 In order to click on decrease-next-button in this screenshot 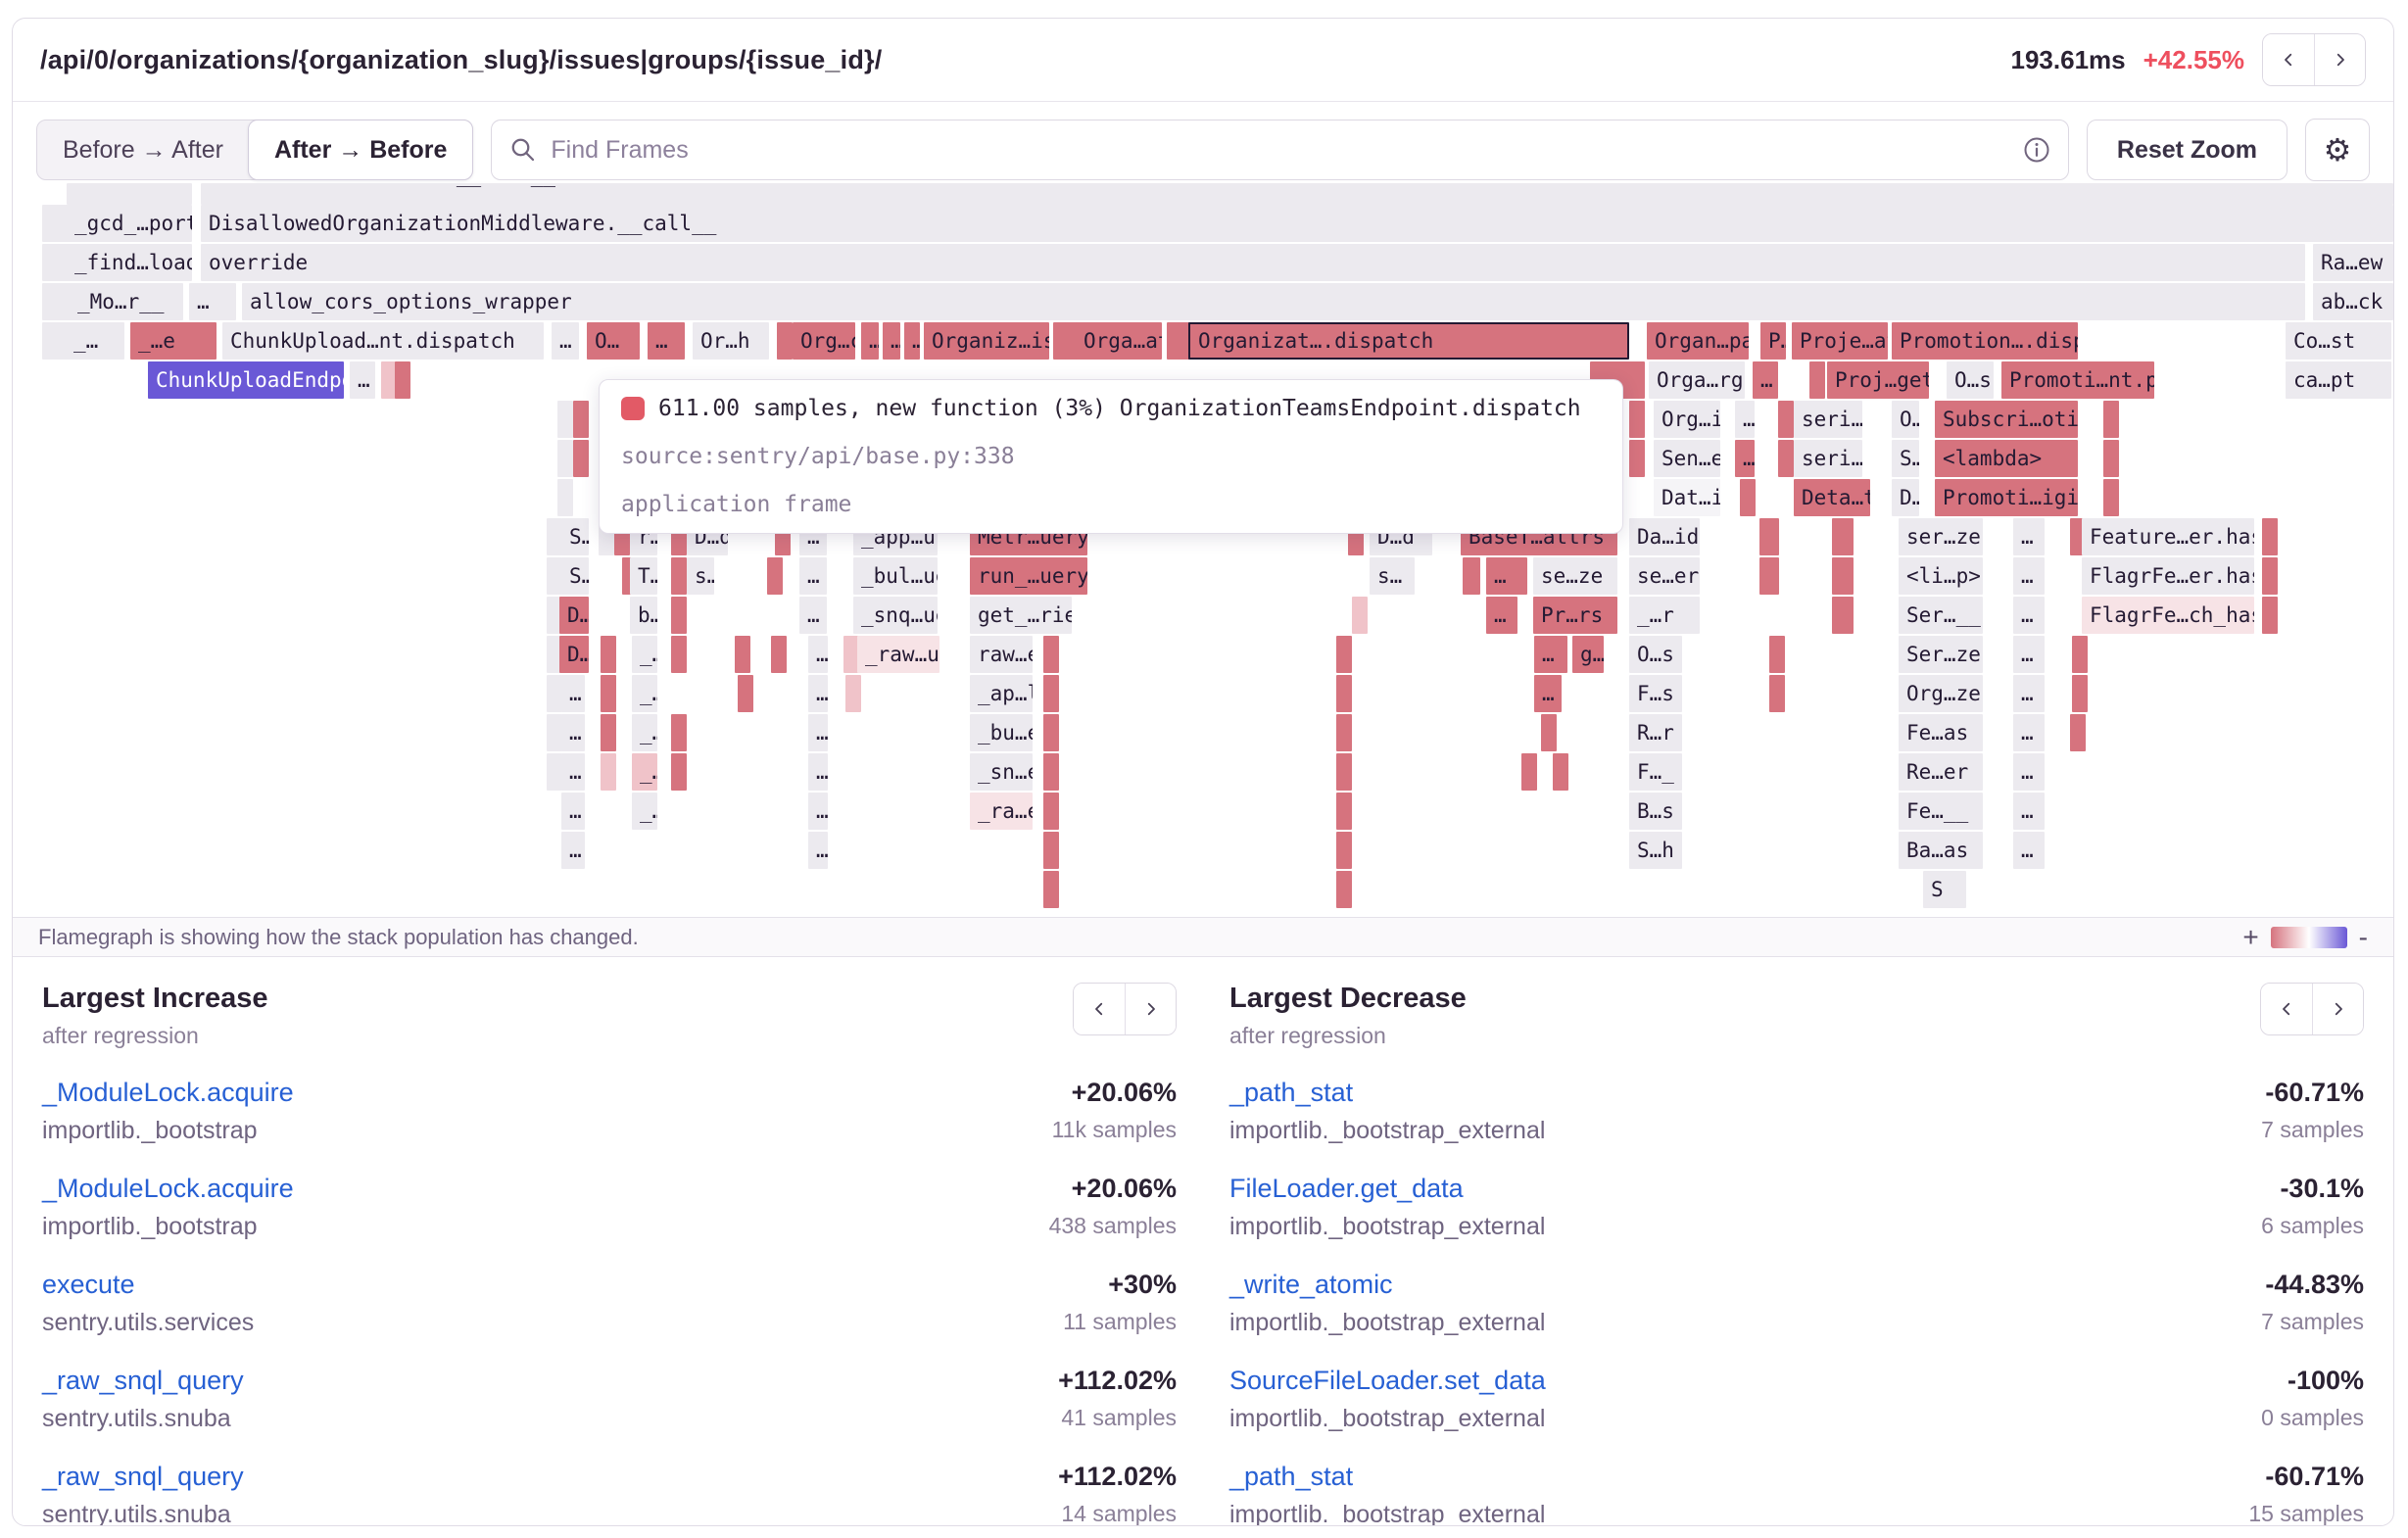, I will do `click(2337, 1009)`.